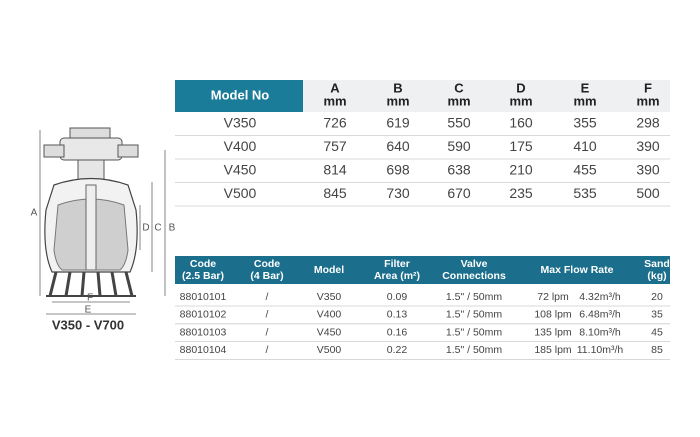  What do you see at coordinates (657, 315) in the screenshot?
I see `cell: 35` at bounding box center [657, 315].